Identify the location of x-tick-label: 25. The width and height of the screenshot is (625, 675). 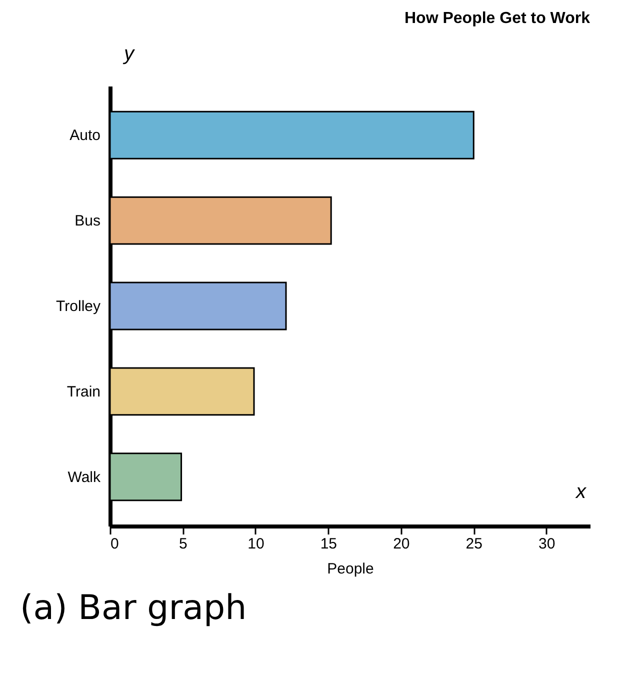
(474, 544).